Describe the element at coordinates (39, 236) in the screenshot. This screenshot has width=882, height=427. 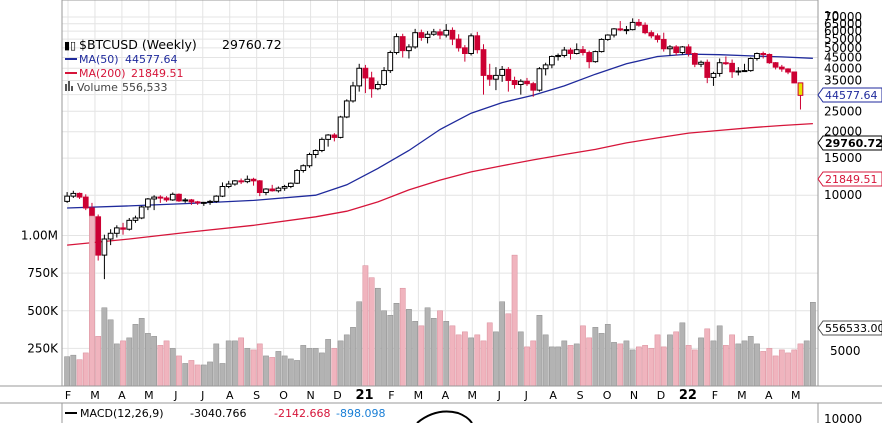
I see `volume-tick-label: 1.00M` at that location.